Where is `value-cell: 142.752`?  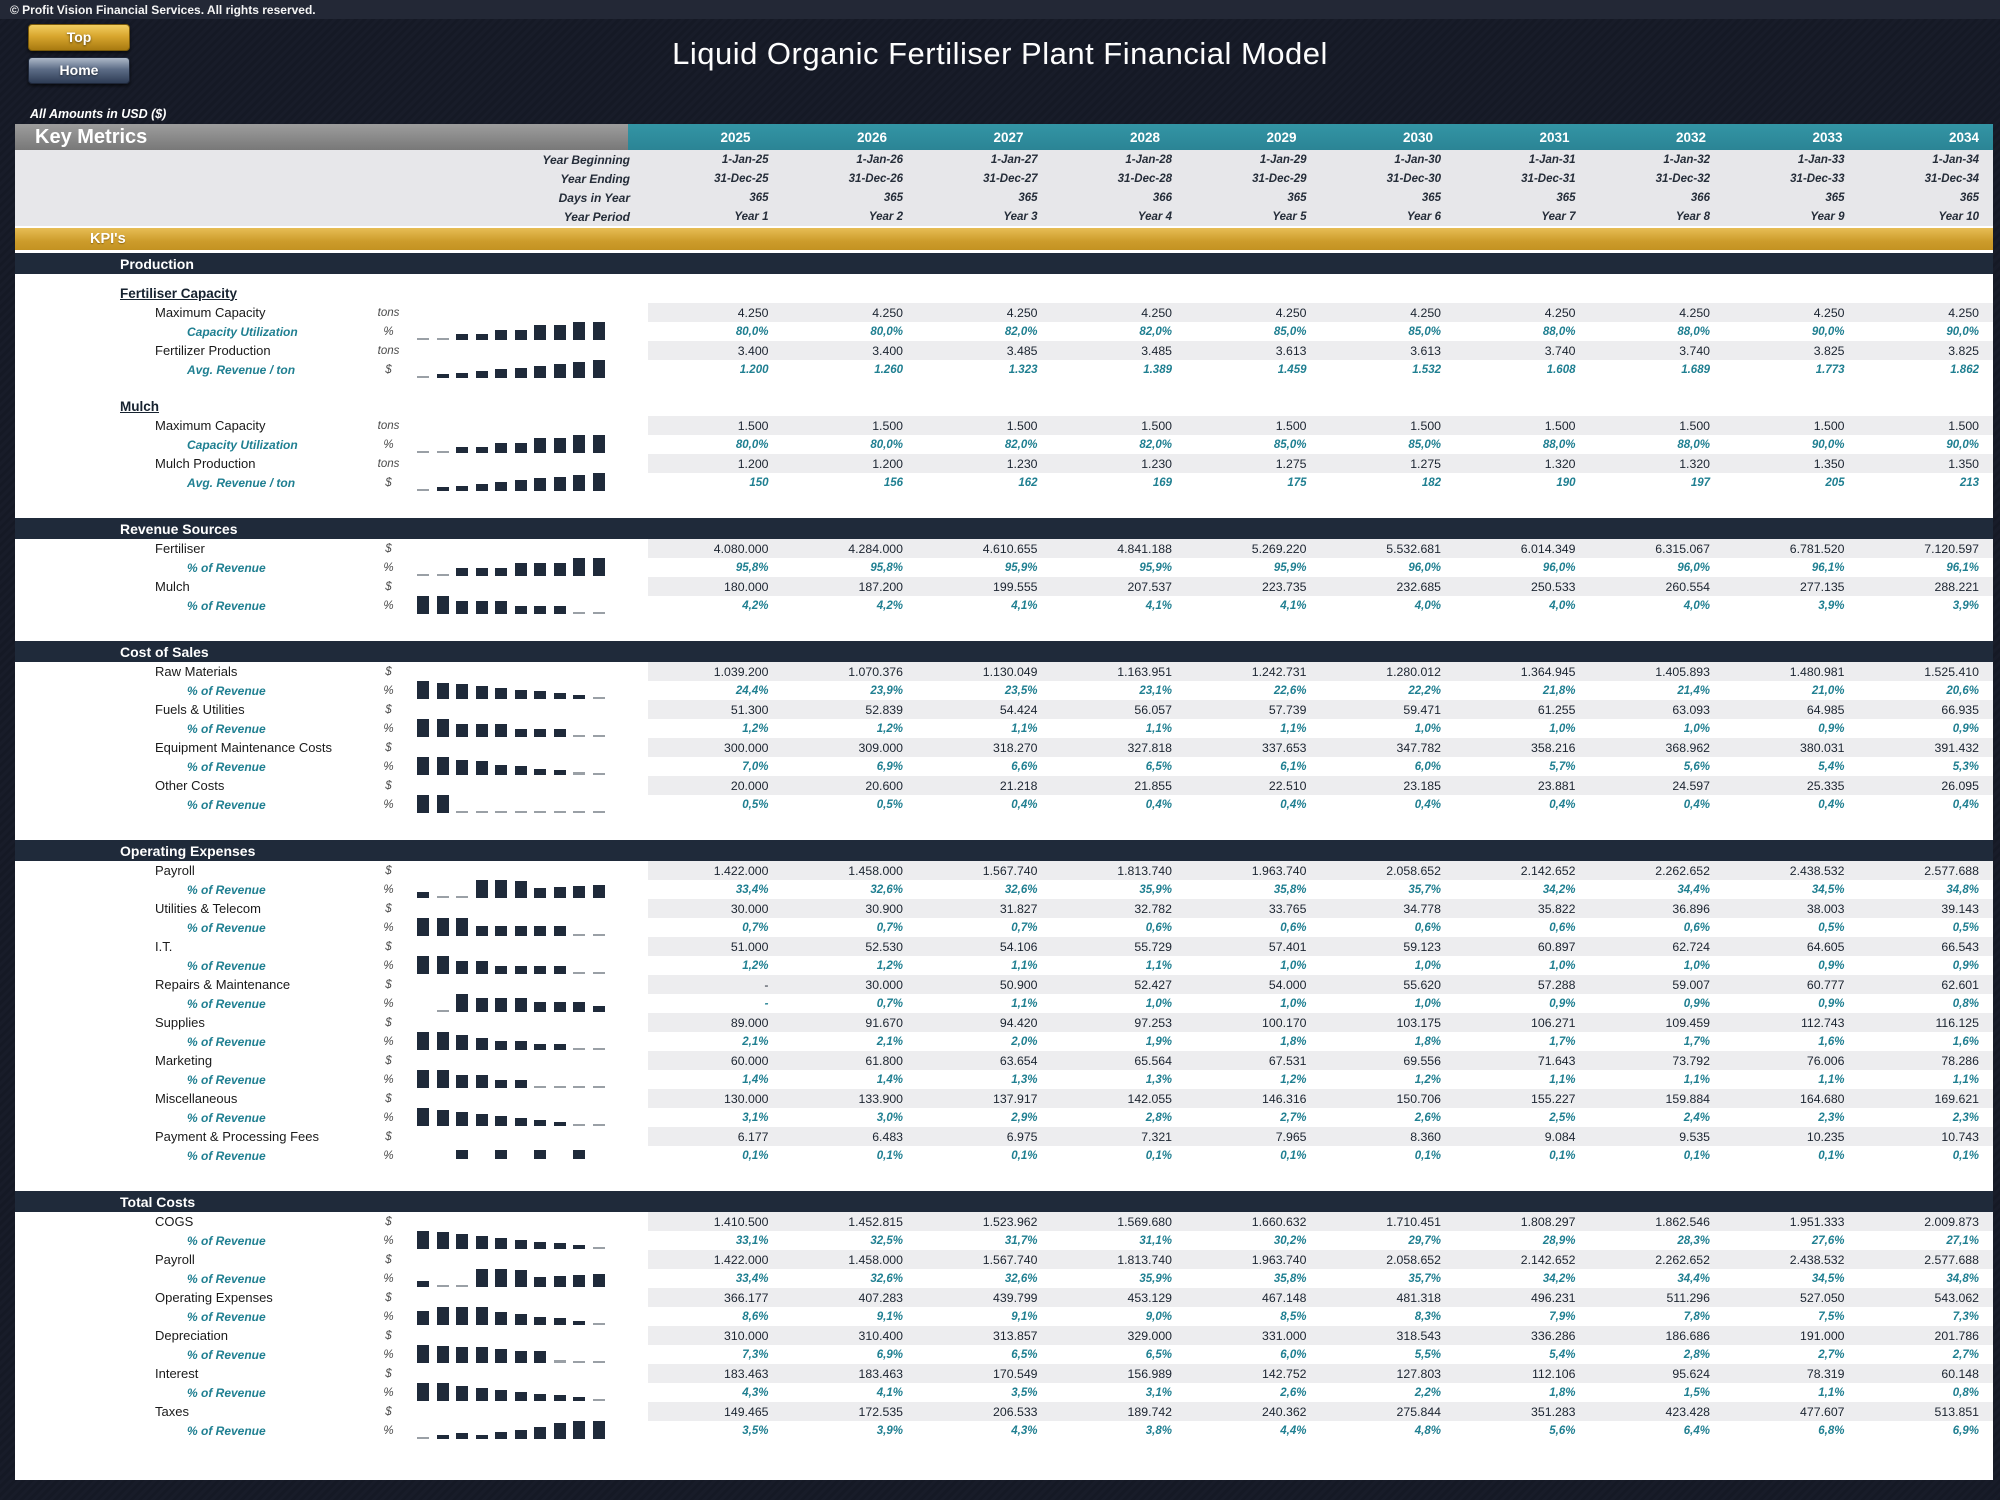 value-cell: 142.752 is located at coordinates (1284, 1373).